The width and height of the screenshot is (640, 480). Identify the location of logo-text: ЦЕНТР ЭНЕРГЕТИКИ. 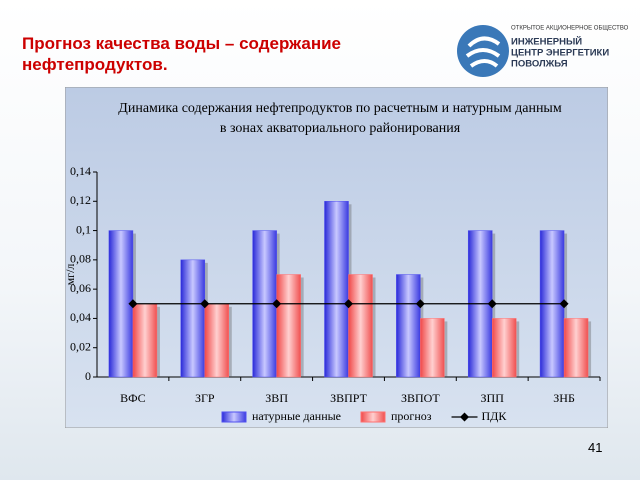
(560, 53).